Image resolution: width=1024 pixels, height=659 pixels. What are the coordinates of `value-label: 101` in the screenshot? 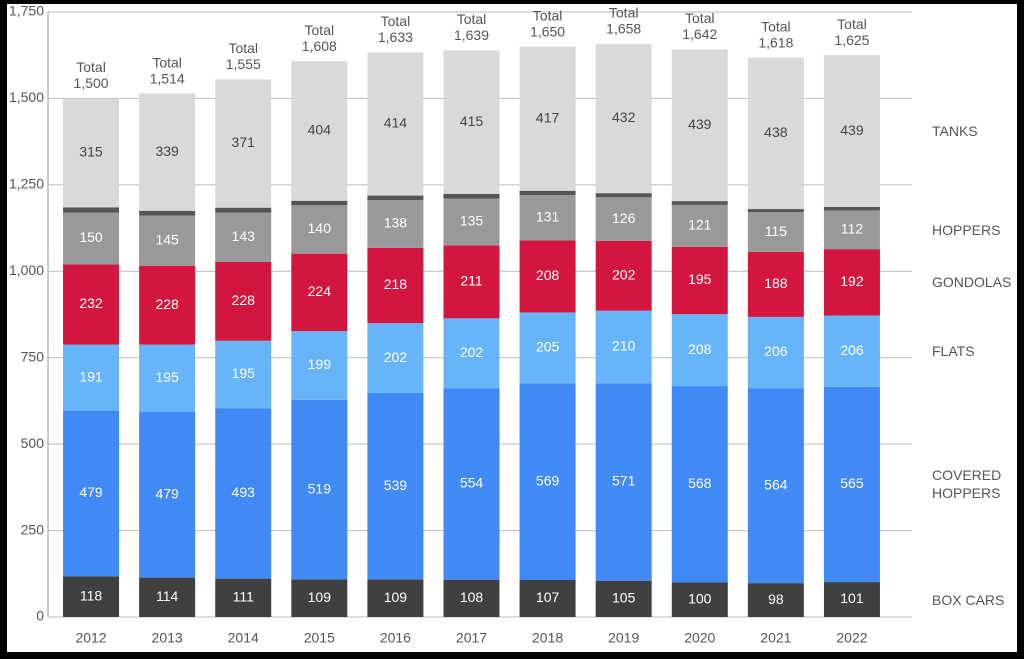 It's located at (852, 598).